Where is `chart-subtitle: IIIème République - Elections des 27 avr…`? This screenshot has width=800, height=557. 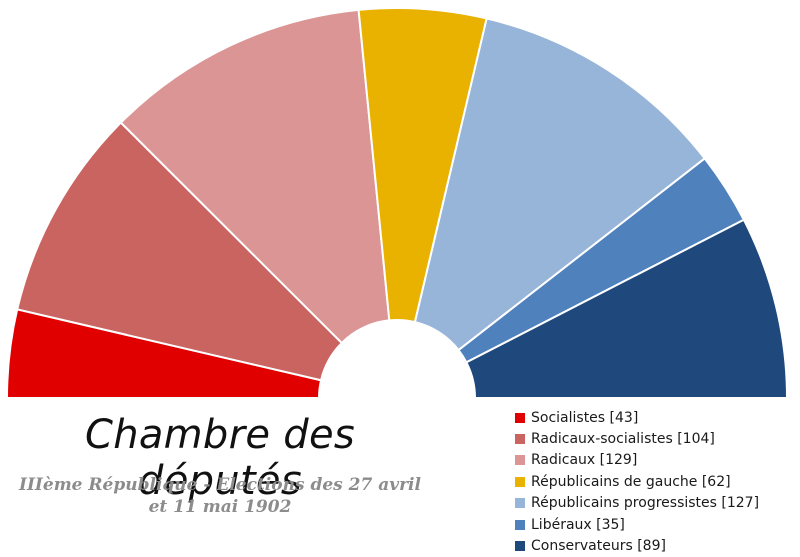
chart-subtitle: IIIème République - Elections des 27 avr… is located at coordinates (220, 496).